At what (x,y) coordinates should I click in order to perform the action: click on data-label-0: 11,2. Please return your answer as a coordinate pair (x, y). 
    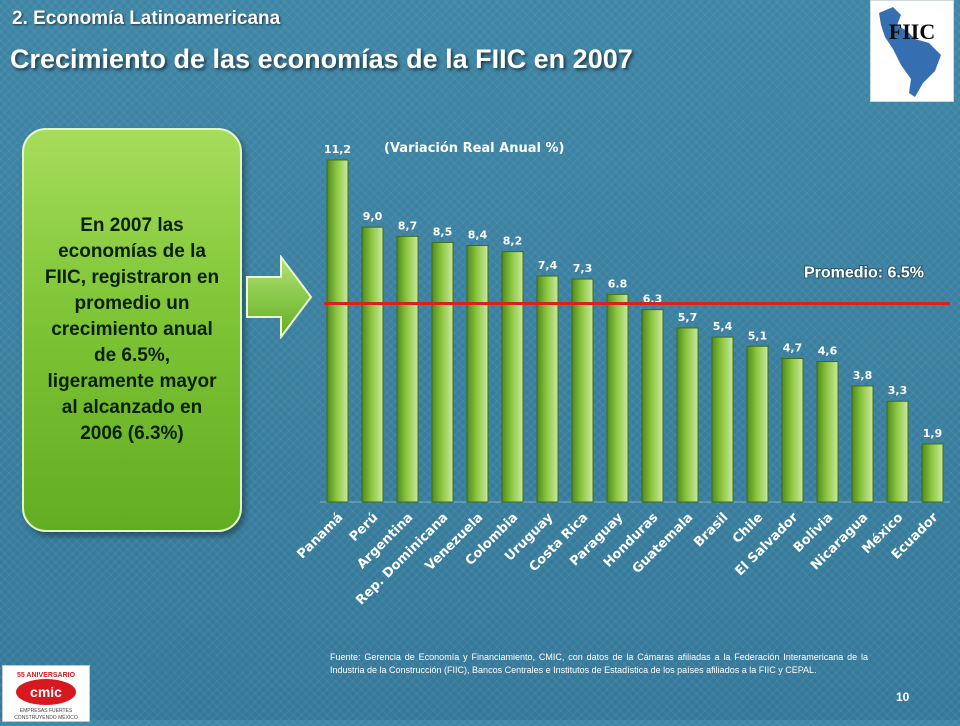
    Looking at the image, I should click on (337, 149).